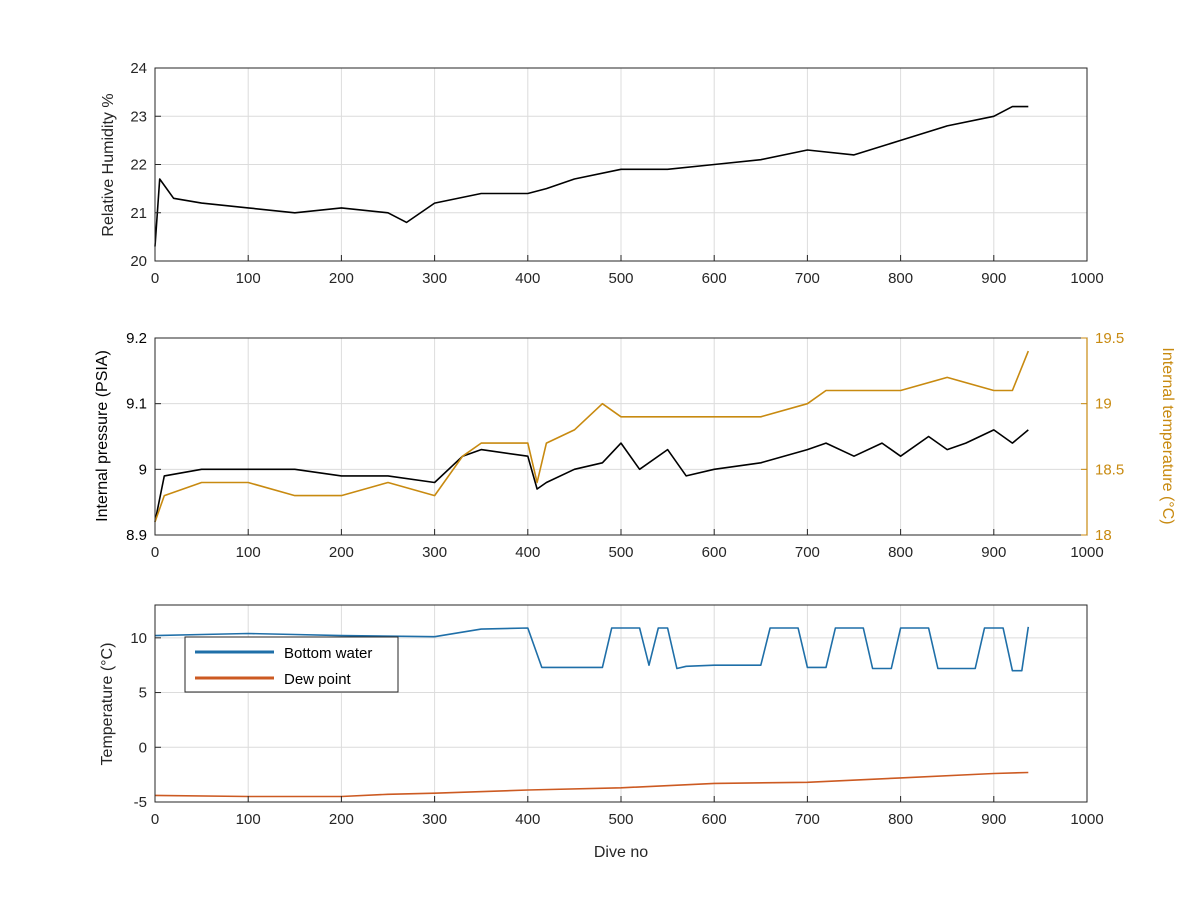 The width and height of the screenshot is (1200, 900). What do you see at coordinates (1103, 535) in the screenshot?
I see `pressure-right-y-tick-label: 18` at bounding box center [1103, 535].